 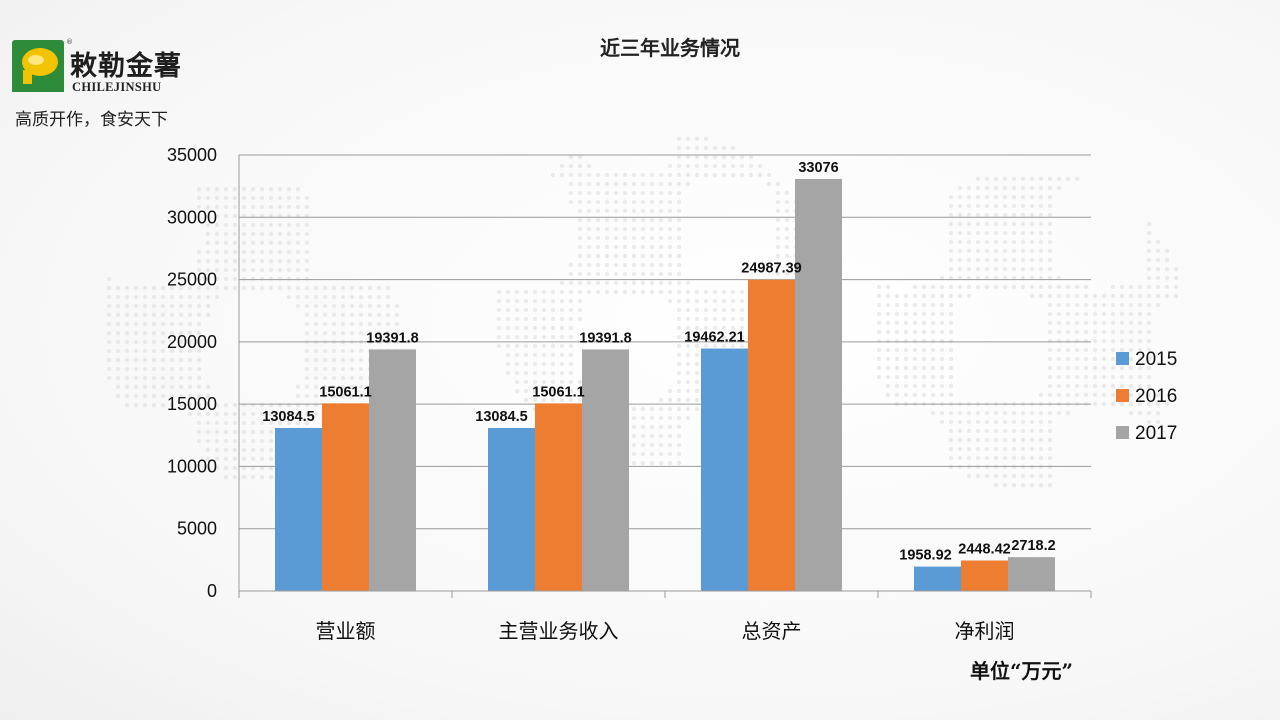 I want to click on y-tick-label: 0, so click(x=212, y=591).